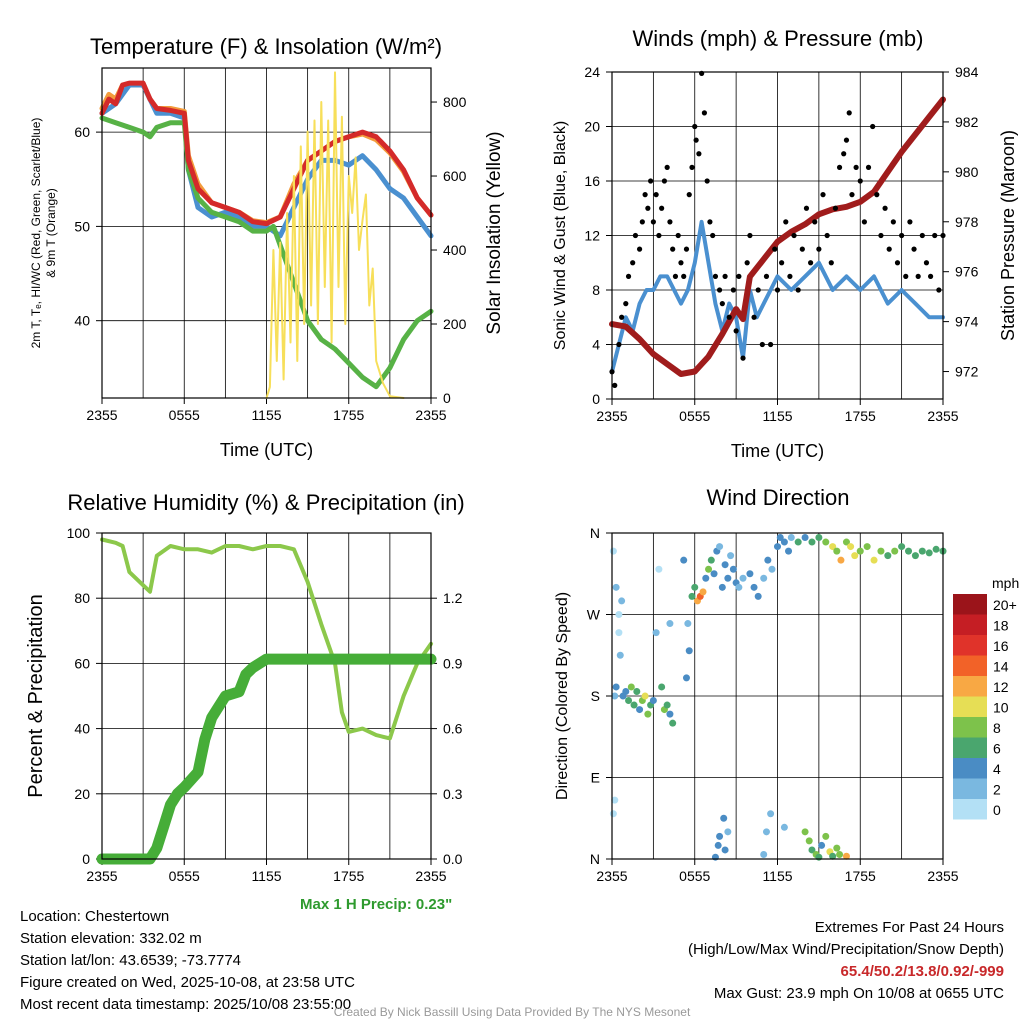 Image resolution: width=1024 pixels, height=1024 pixels. What do you see at coordinates (592, 236) in the screenshot?
I see `y-tick-label: 12` at bounding box center [592, 236].